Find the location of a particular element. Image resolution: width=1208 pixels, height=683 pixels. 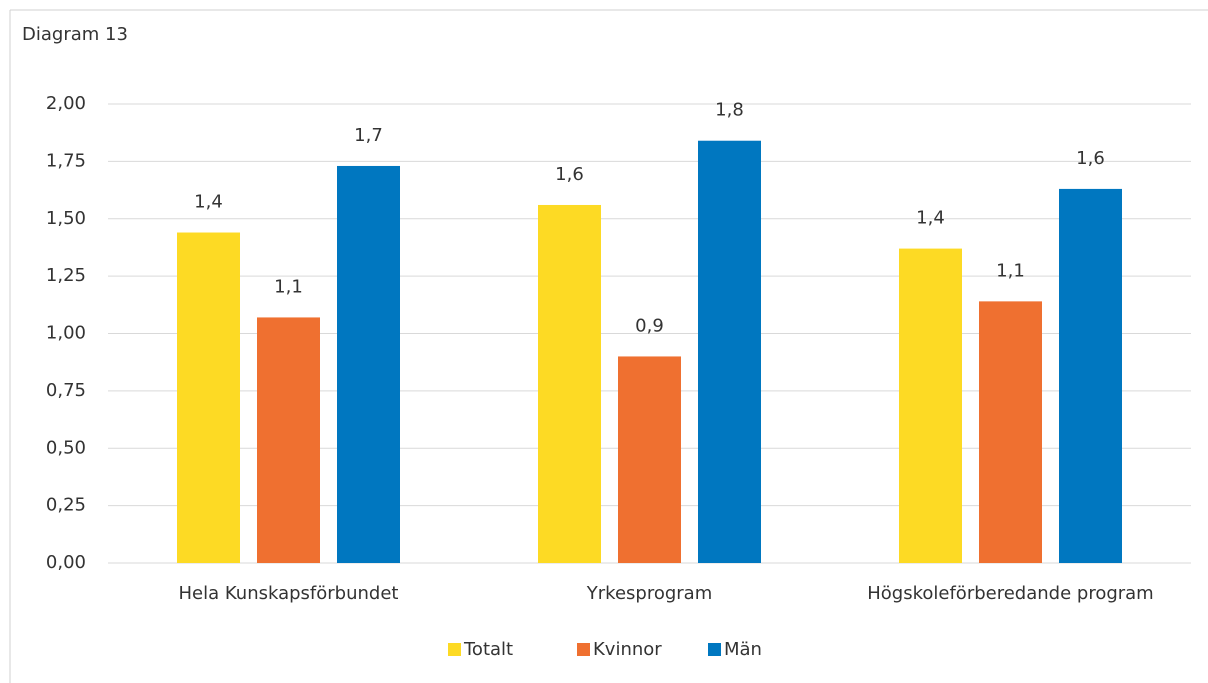

data-label: 0,9 is located at coordinates (649, 325).